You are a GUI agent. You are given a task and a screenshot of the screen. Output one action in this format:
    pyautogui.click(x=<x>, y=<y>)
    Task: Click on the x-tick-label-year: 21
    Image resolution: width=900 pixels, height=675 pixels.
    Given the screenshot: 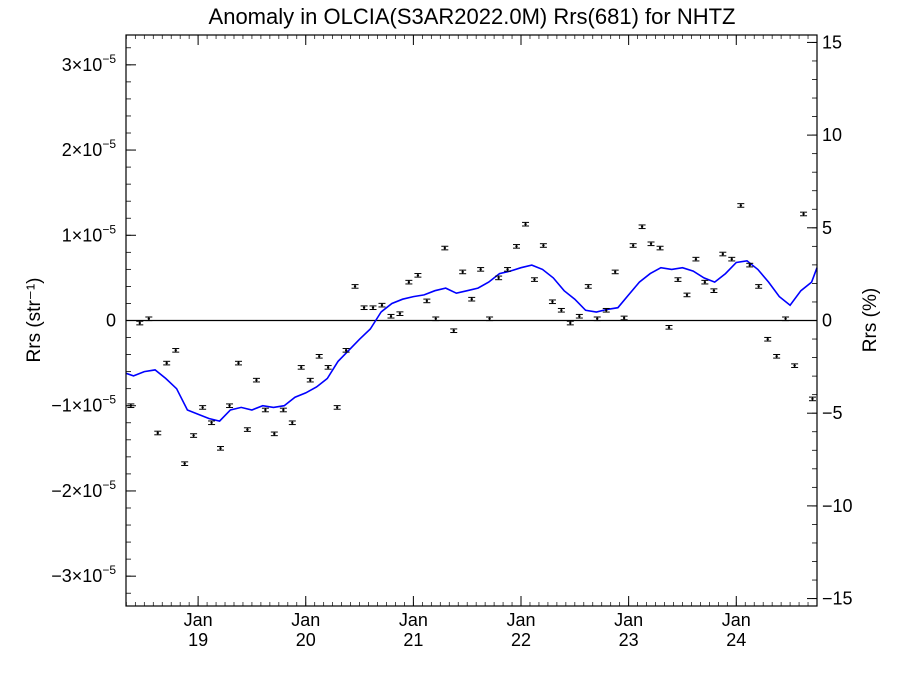 What is the action you would take?
    pyautogui.click(x=413, y=640)
    